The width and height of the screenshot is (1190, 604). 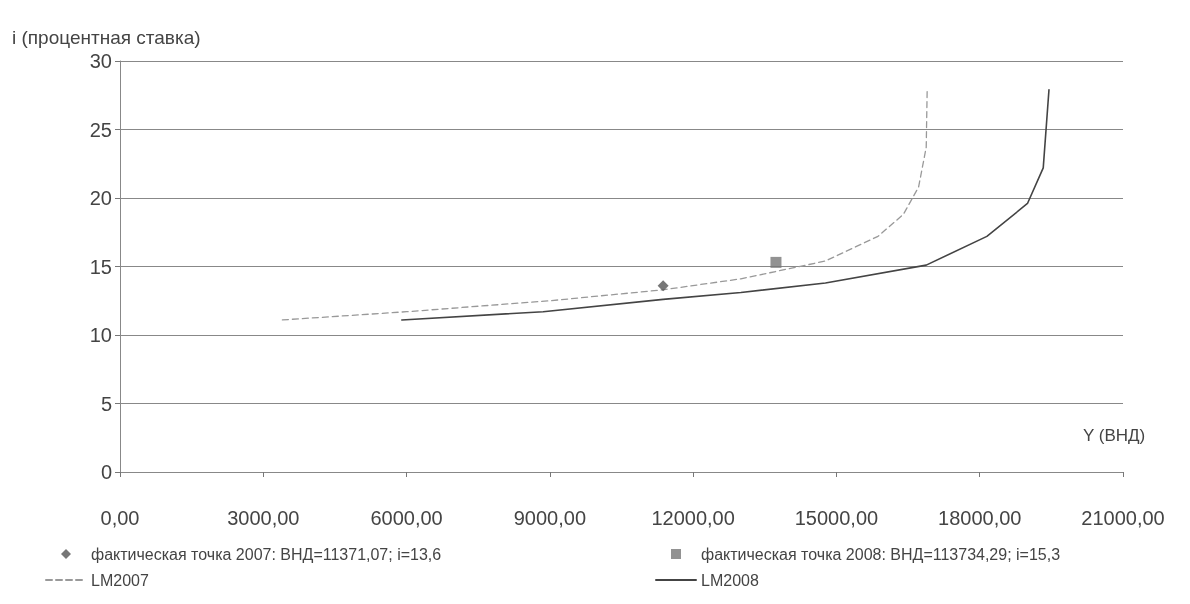 What do you see at coordinates (106, 403) in the screenshot?
I see `y-tick-label: 5` at bounding box center [106, 403].